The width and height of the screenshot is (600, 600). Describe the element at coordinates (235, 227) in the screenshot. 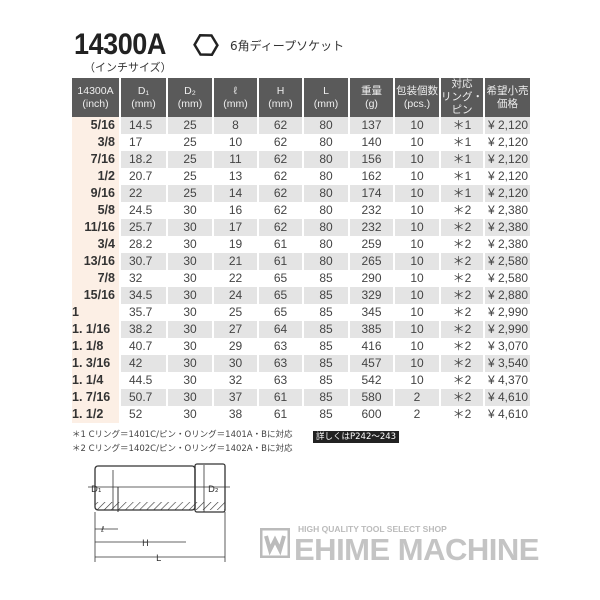

I see `table-cell: 17` at that location.